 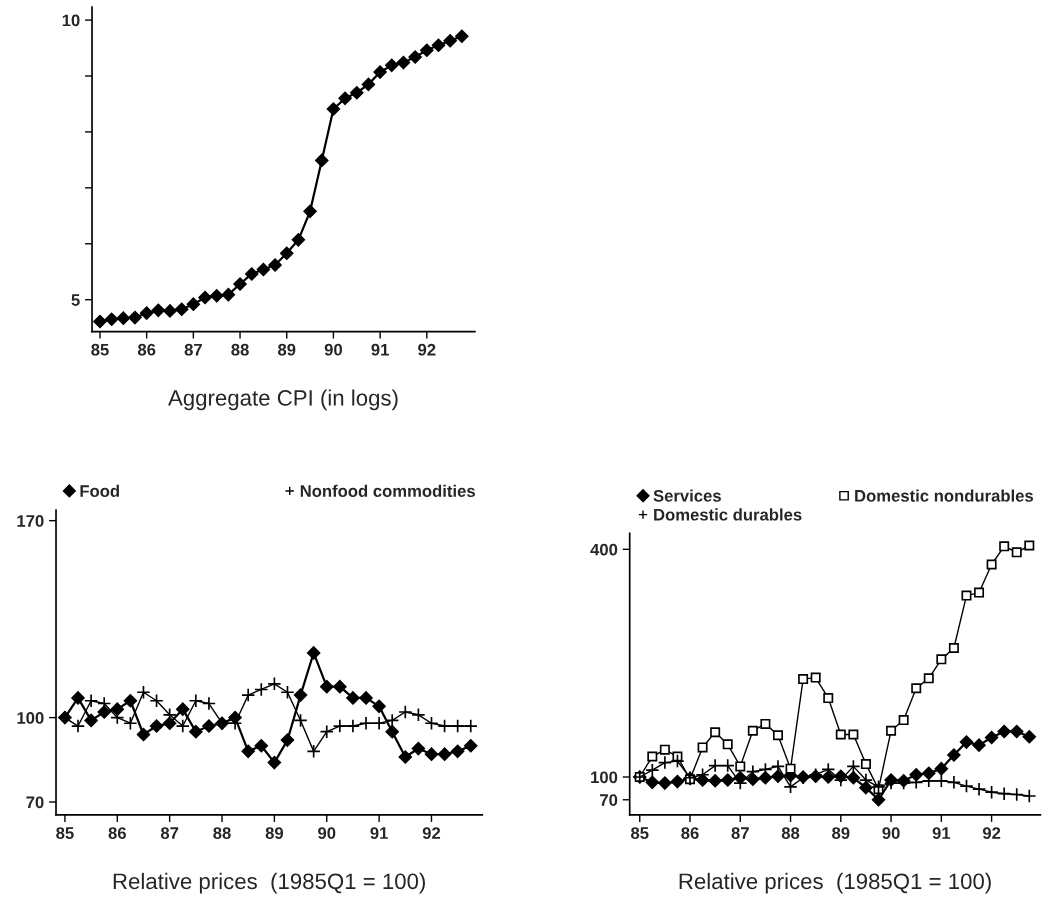 What do you see at coordinates (604, 549) in the screenshot?
I see `y-tick-label: 400` at bounding box center [604, 549].